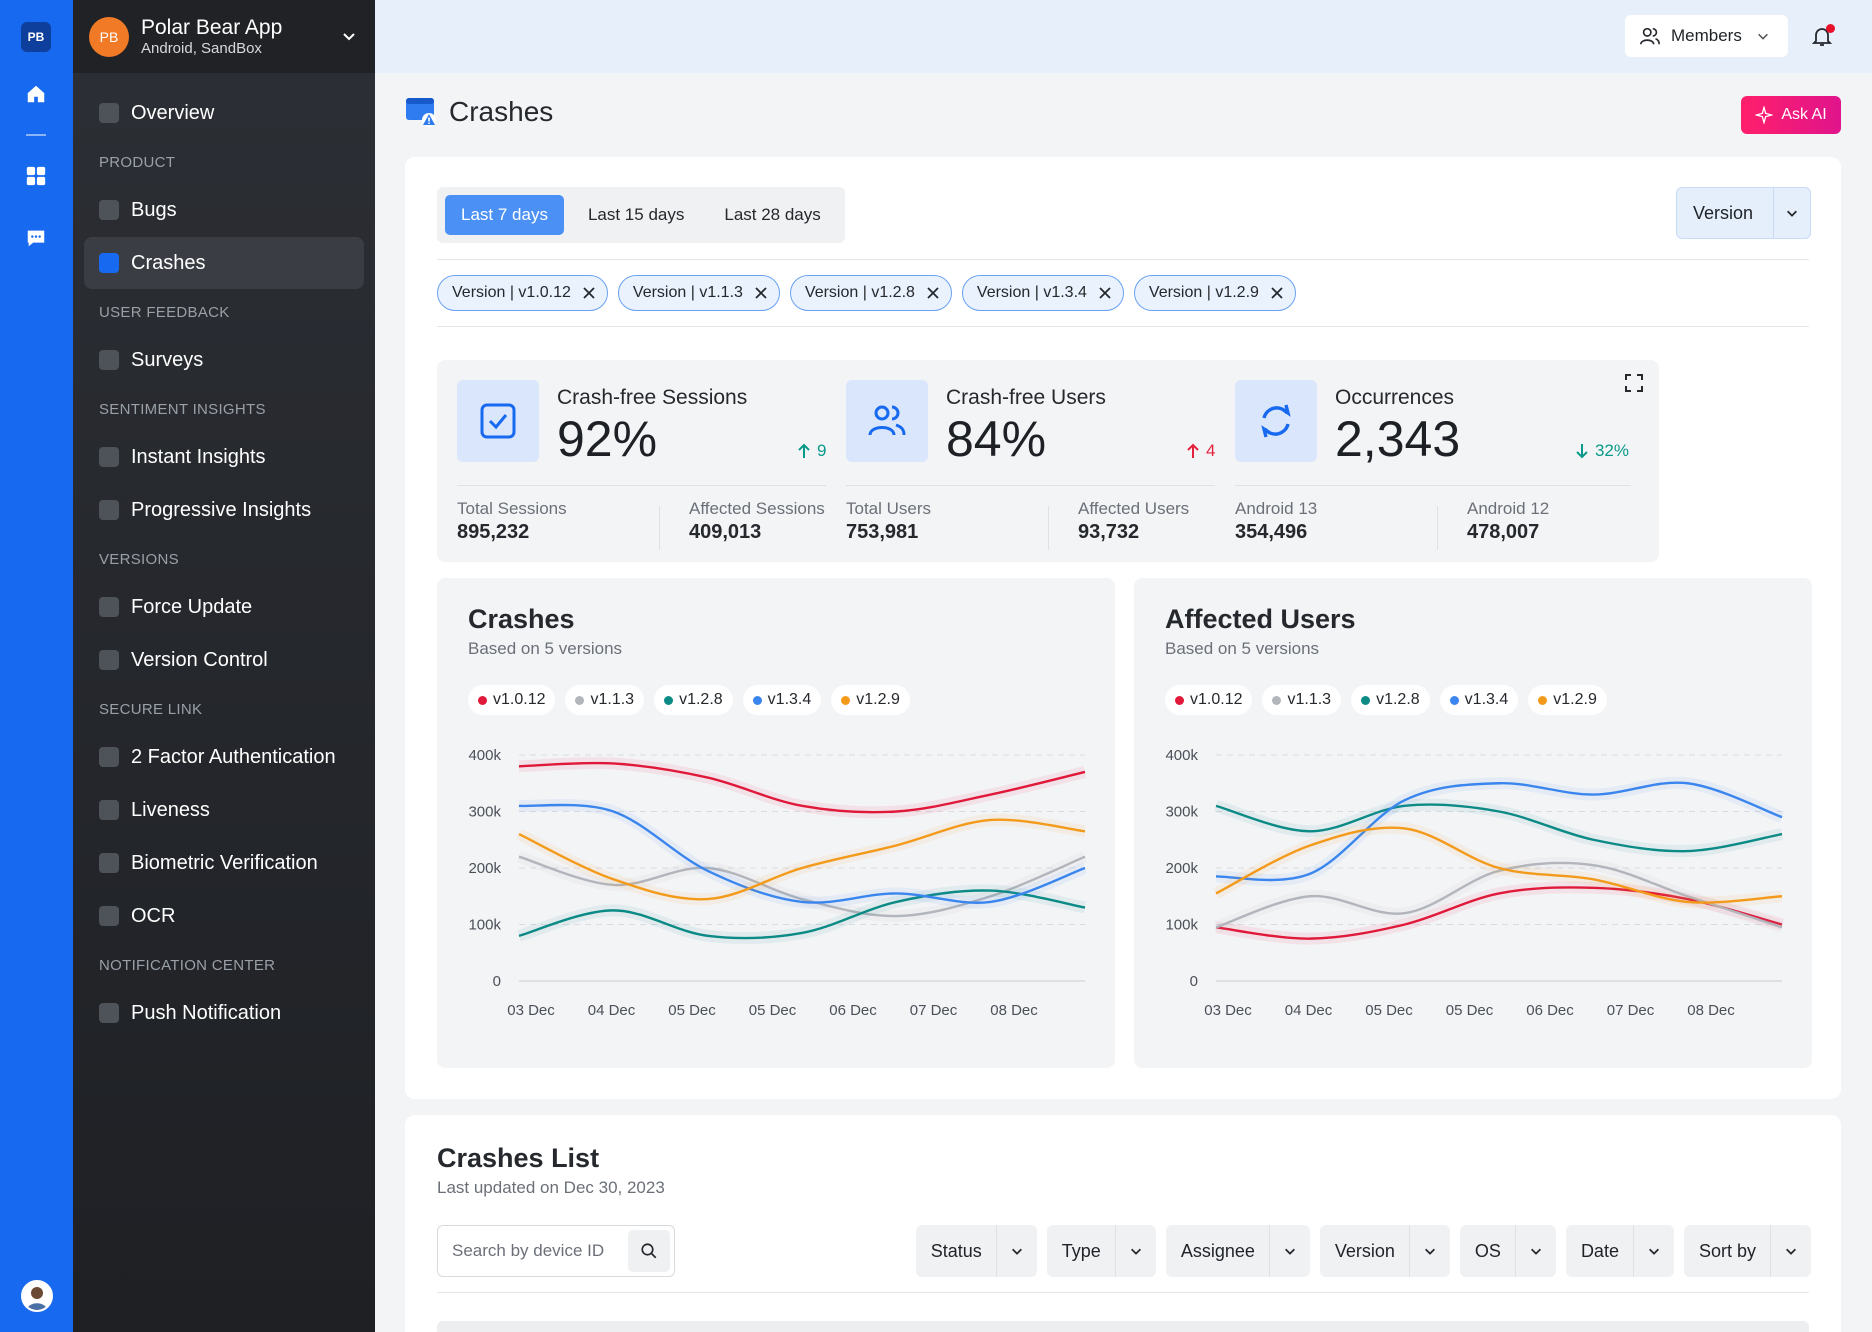 This screenshot has height=1332, width=1872. Describe the element at coordinates (36, 94) in the screenshot. I see `home-icon` at that location.